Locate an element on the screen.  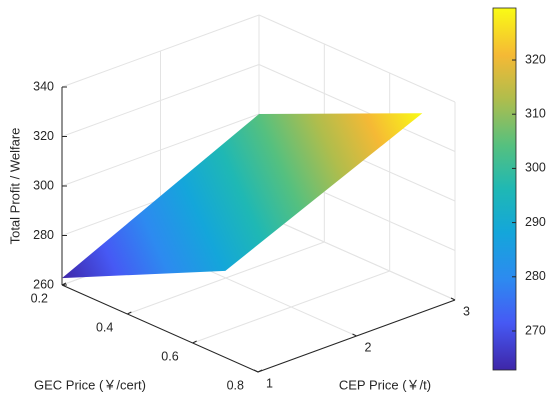
y-axis-label: GEC Price (￥/cert) is located at coordinates (90, 384).